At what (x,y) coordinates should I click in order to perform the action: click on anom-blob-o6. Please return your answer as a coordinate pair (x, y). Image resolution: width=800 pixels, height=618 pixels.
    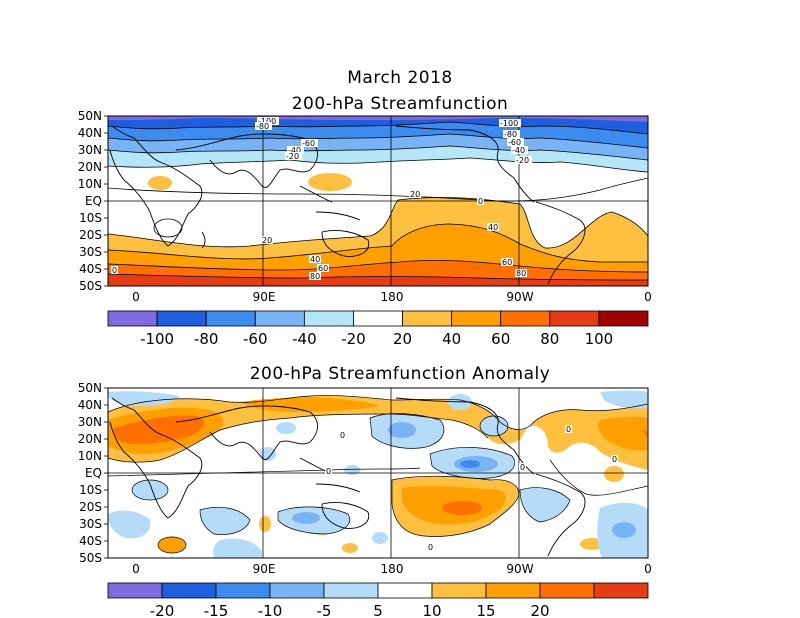
    Looking at the image, I should click on (614, 474).